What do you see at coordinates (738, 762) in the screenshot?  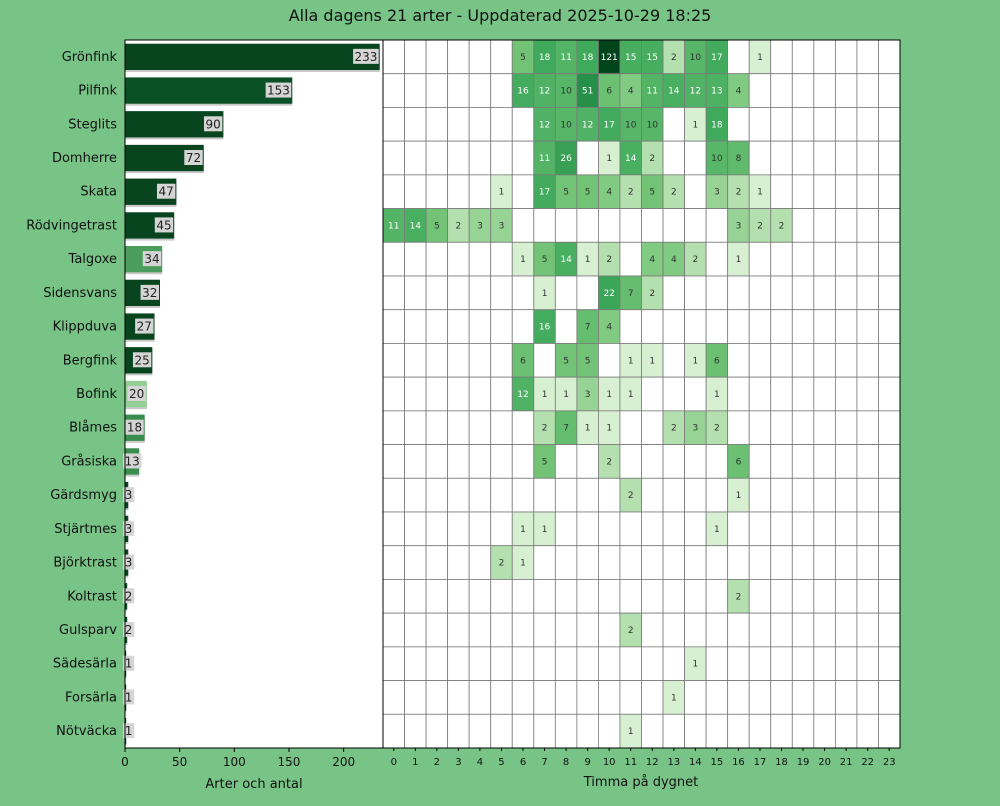 I see `hour-tick-label: 16` at bounding box center [738, 762].